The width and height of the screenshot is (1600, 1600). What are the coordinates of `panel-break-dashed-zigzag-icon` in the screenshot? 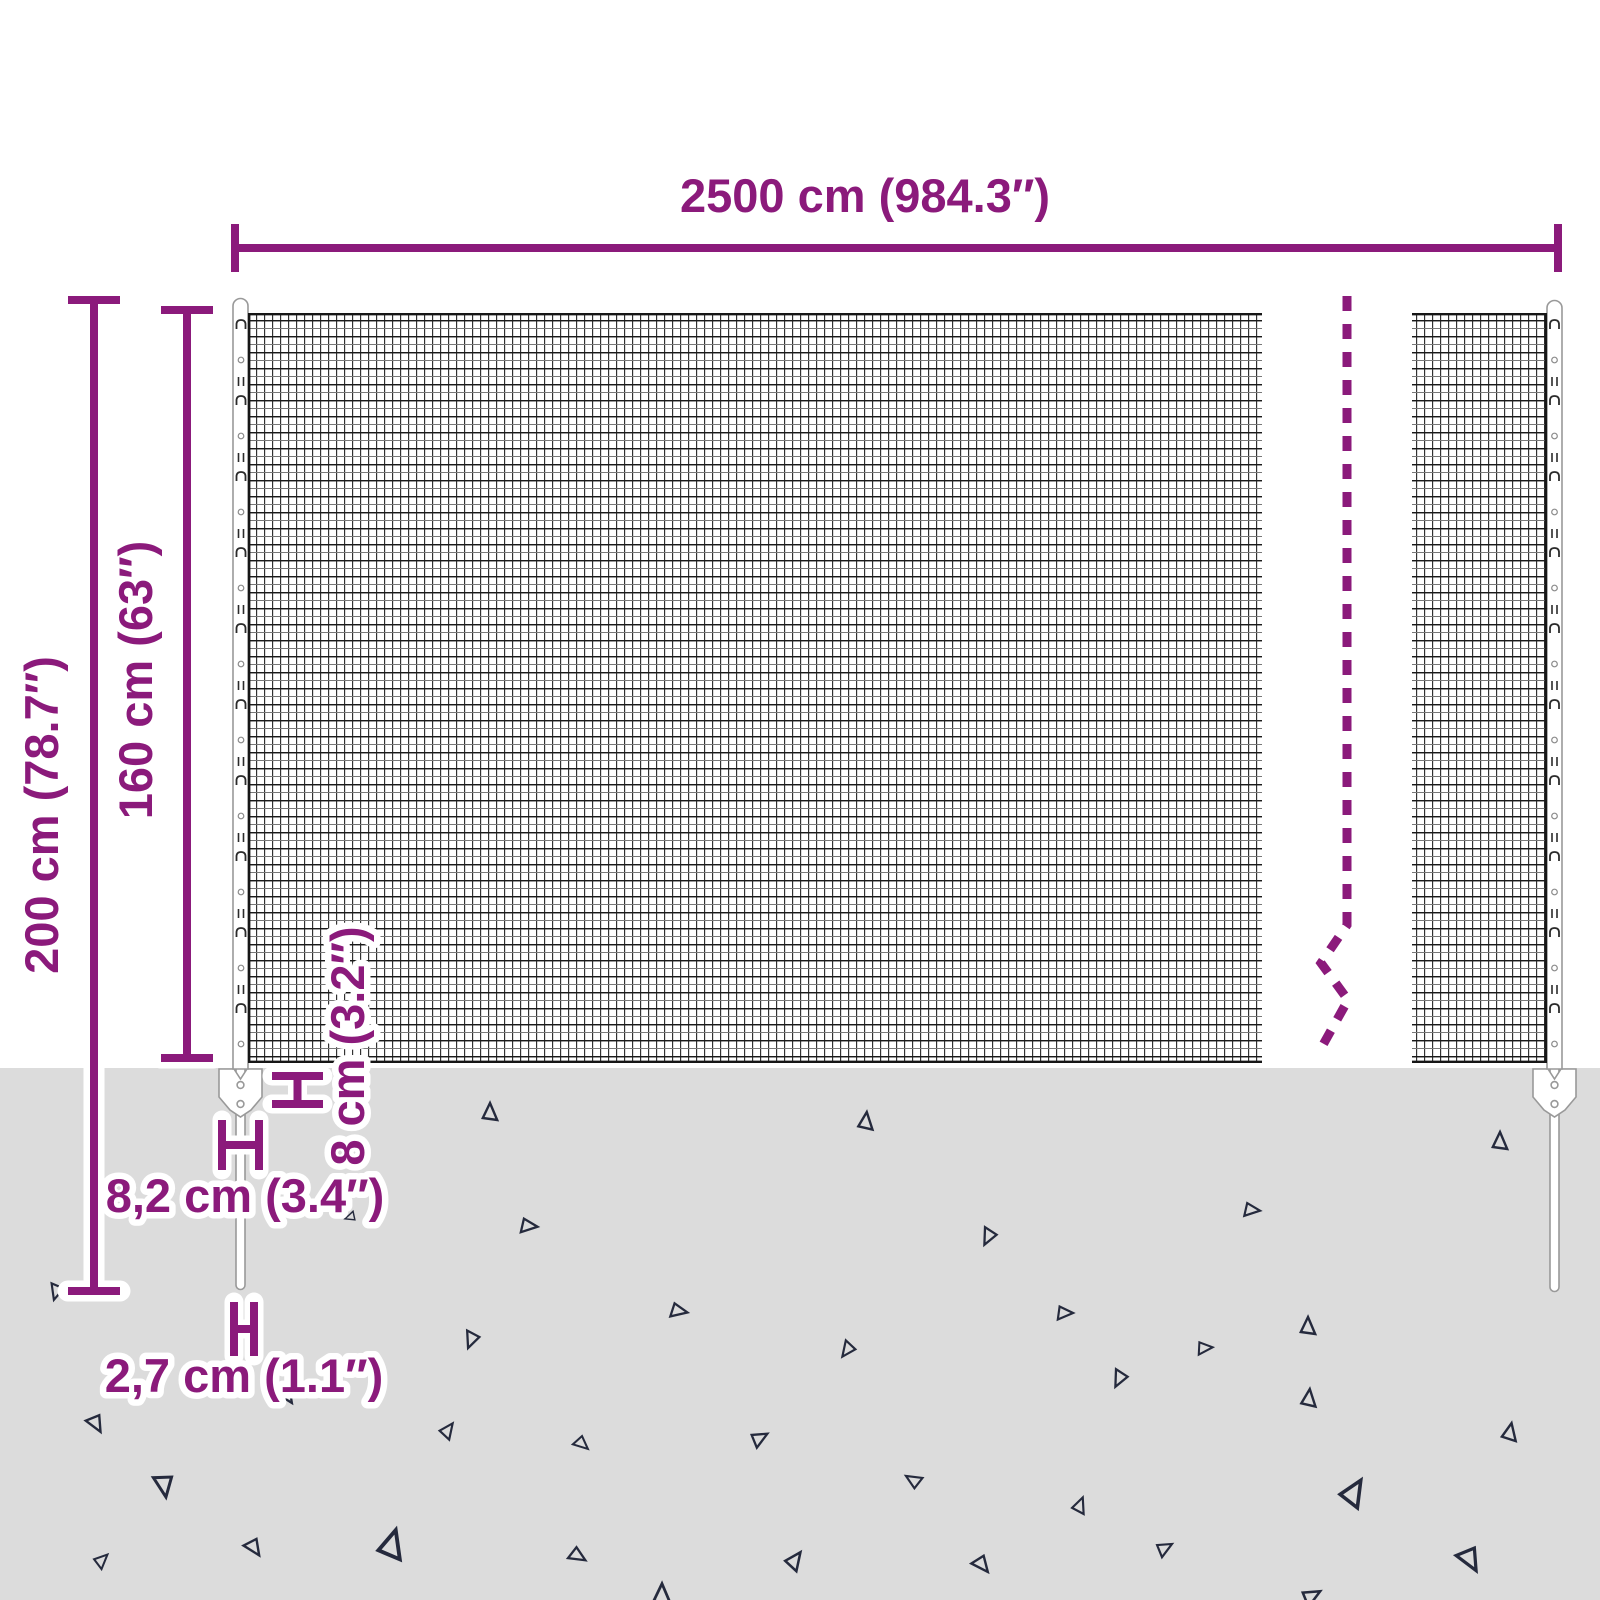 It's located at (1334, 675).